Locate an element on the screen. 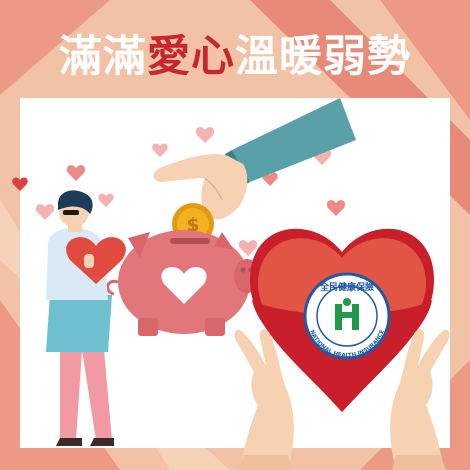 The image size is (470, 470). headline-accent: 愛心 is located at coordinates (191, 57).